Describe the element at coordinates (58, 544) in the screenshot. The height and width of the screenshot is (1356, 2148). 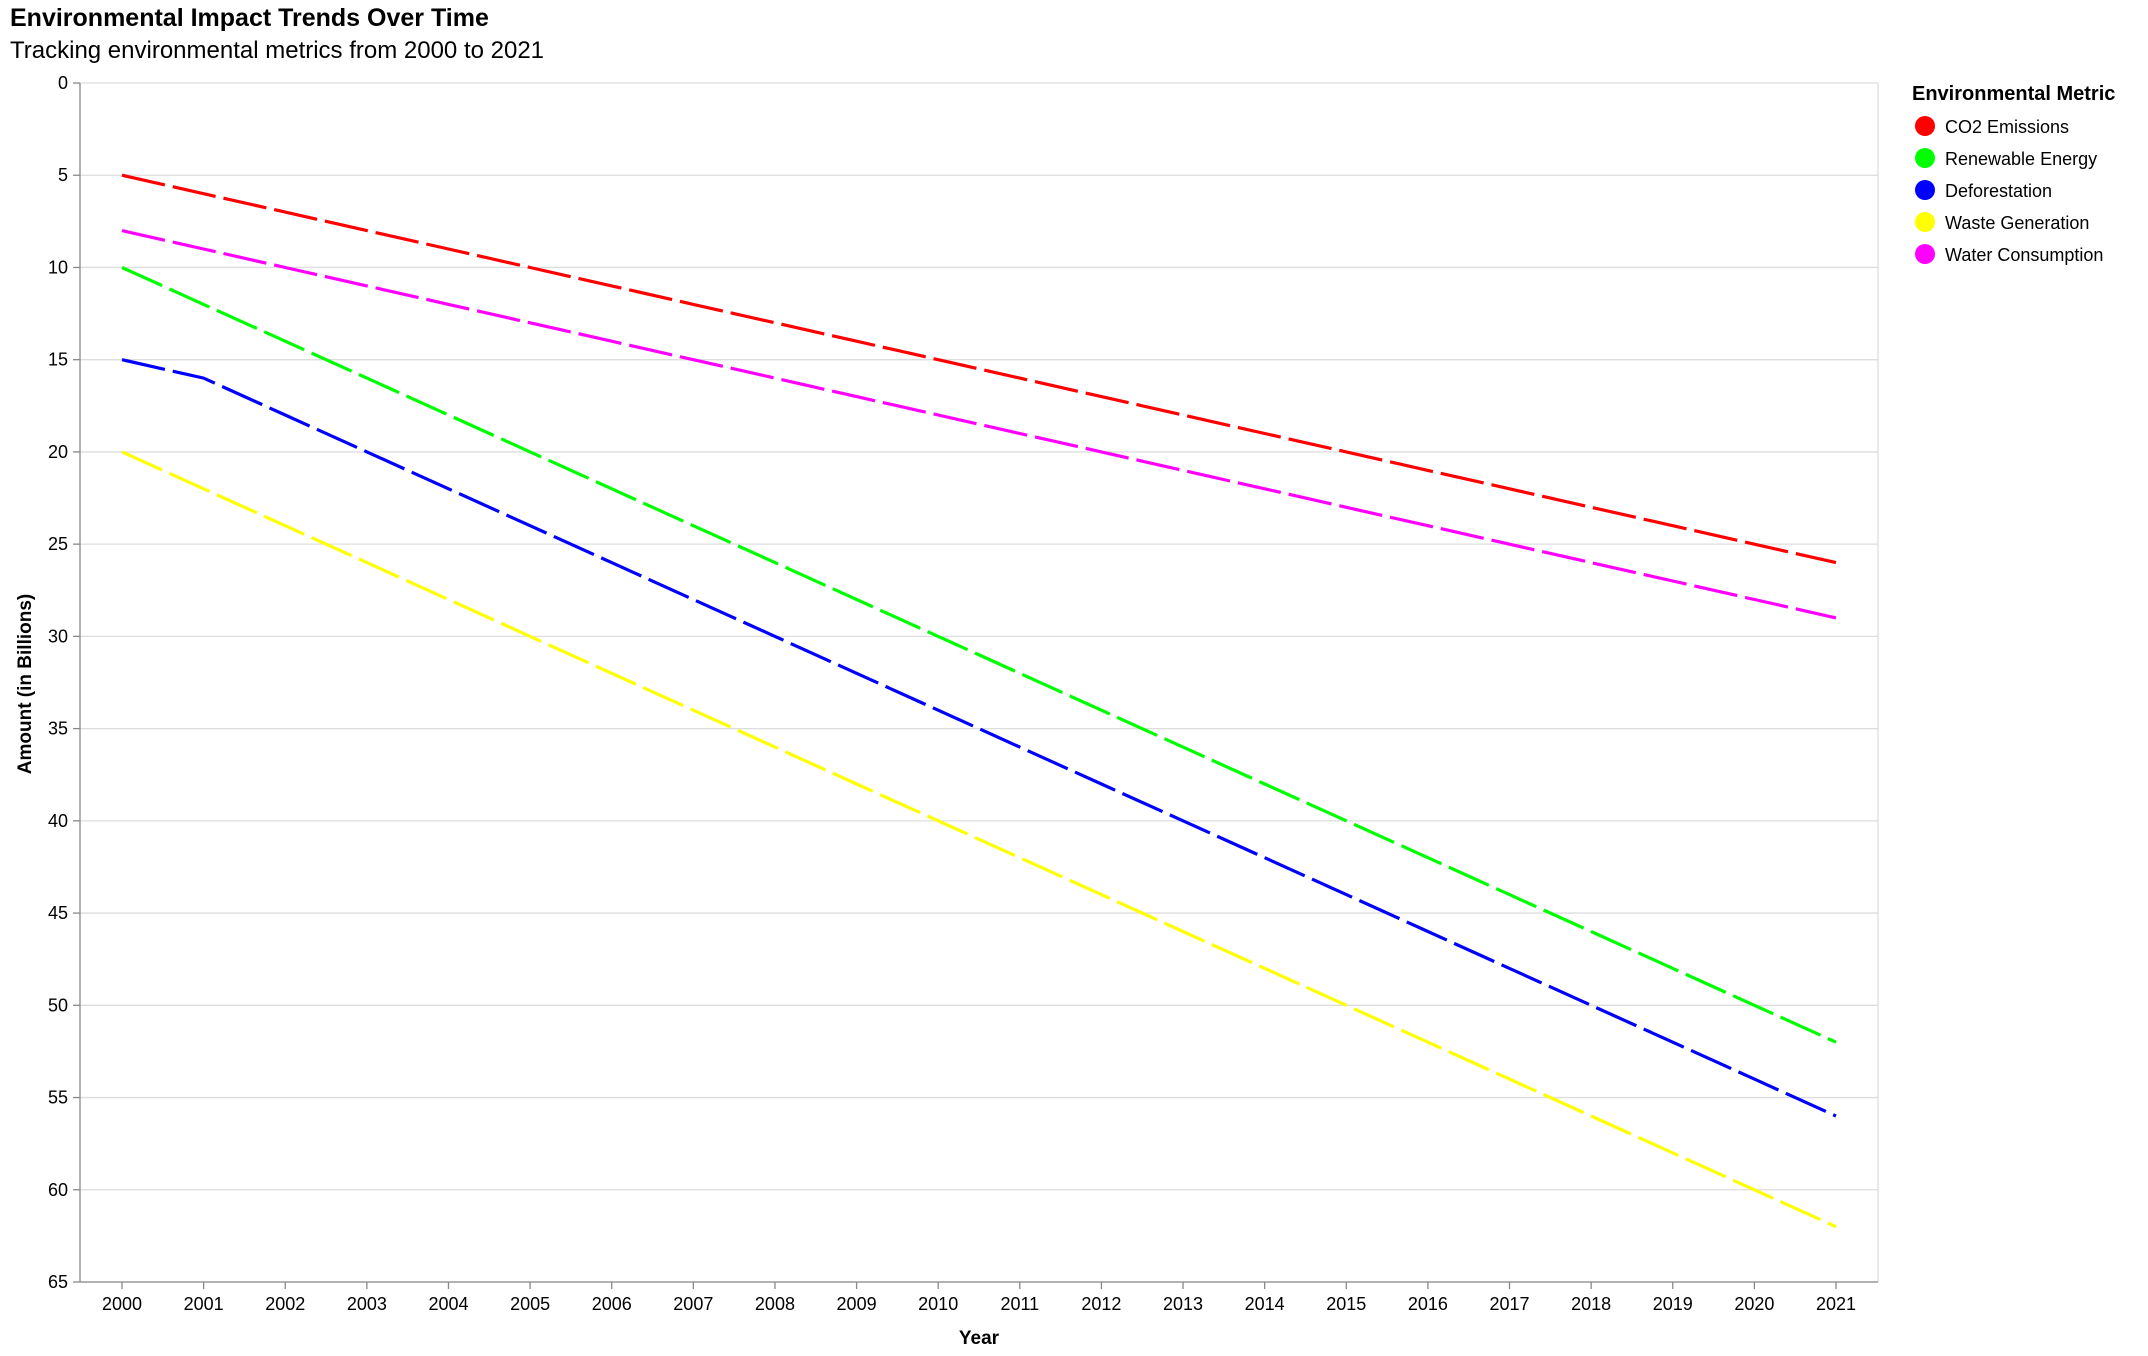
I see `y-tick-label: 25` at that location.